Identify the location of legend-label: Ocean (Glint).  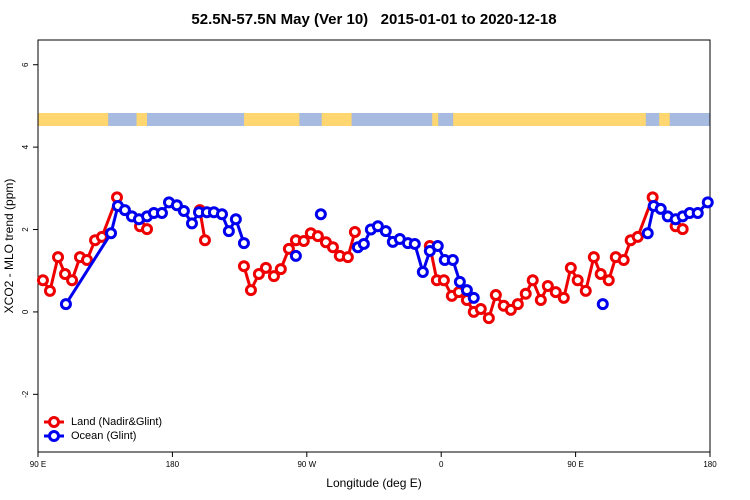
(103, 436).